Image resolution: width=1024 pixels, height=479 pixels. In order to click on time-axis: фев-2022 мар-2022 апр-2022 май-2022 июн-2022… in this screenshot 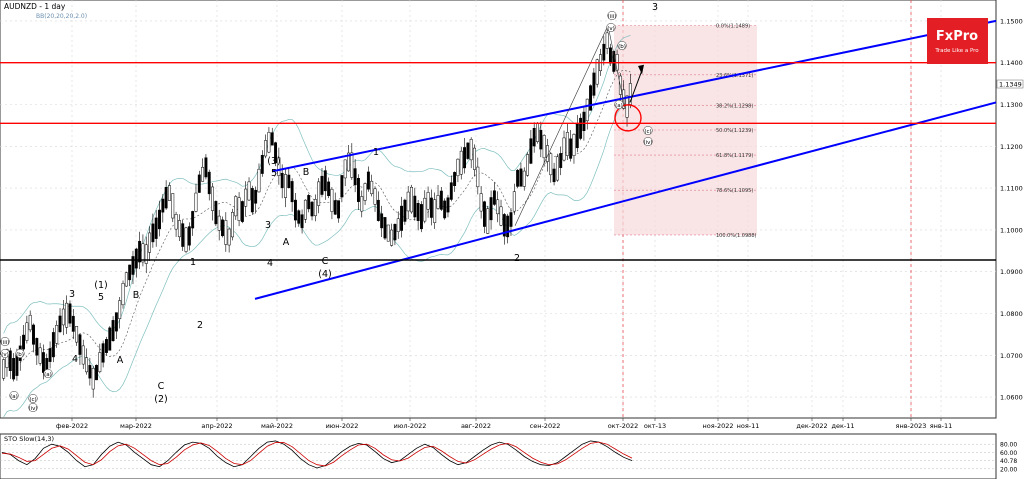, I will do `click(504, 424)`.